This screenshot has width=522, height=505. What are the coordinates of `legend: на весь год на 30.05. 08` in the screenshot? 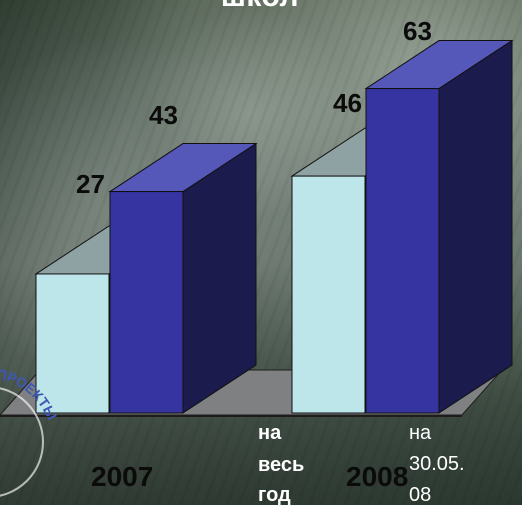 It's located at (361, 463).